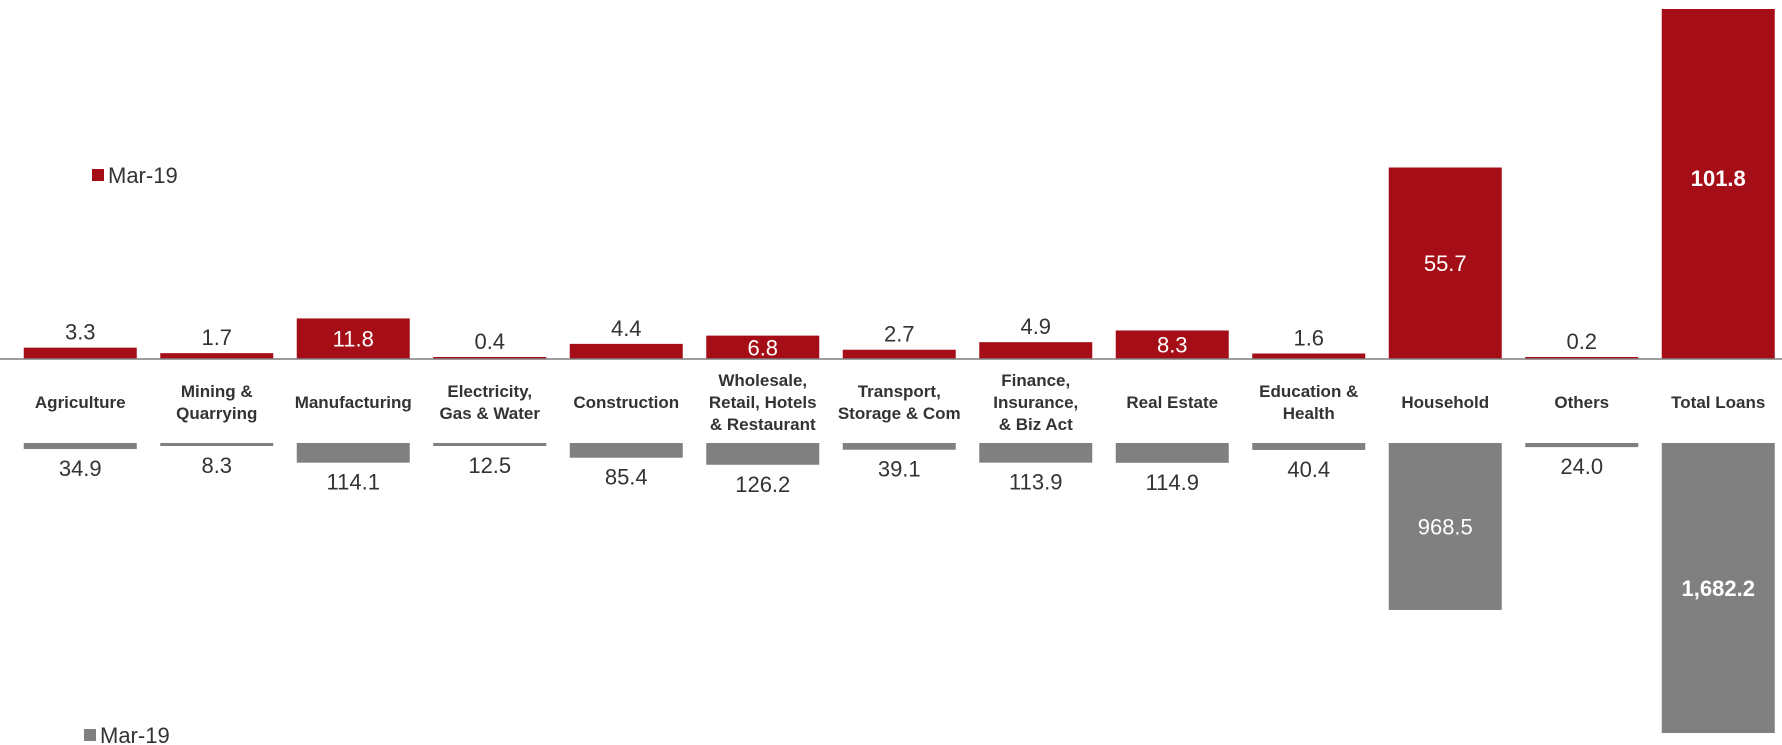 Image resolution: width=1782 pixels, height=745 pixels. Describe the element at coordinates (217, 391) in the screenshot. I see `category-label-line: Mining &` at that location.